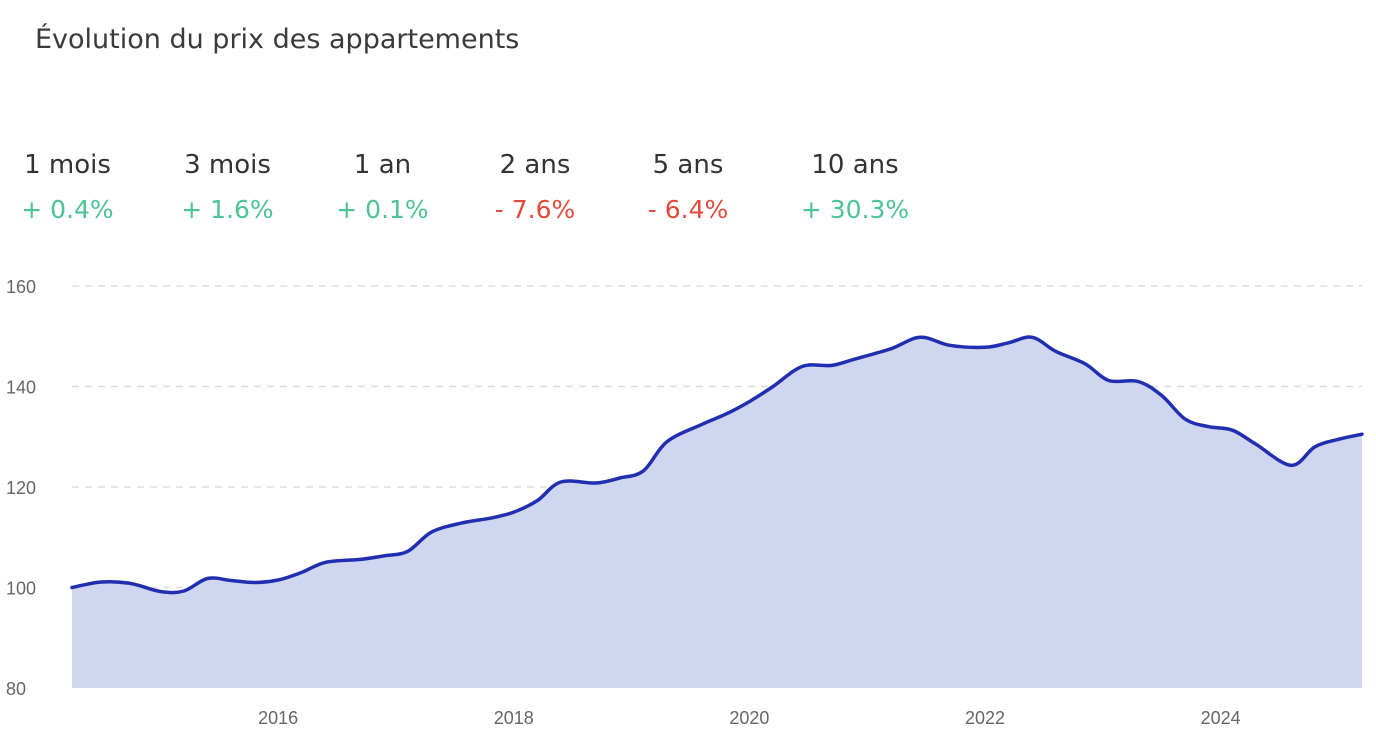  I want to click on stat-3-months: 3 mois + 1.6%, so click(227, 187).